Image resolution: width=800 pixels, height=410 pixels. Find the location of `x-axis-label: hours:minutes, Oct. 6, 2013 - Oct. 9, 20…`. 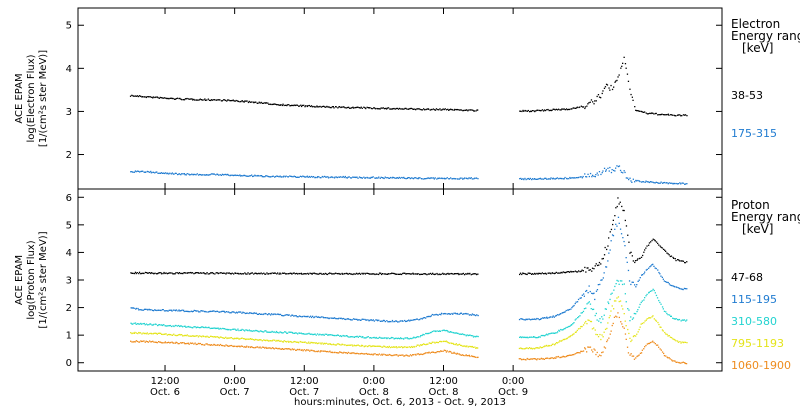

x-axis-label: hours:minutes, Oct. 6, 2013 - Oct. 9, 20… is located at coordinates (400, 402).